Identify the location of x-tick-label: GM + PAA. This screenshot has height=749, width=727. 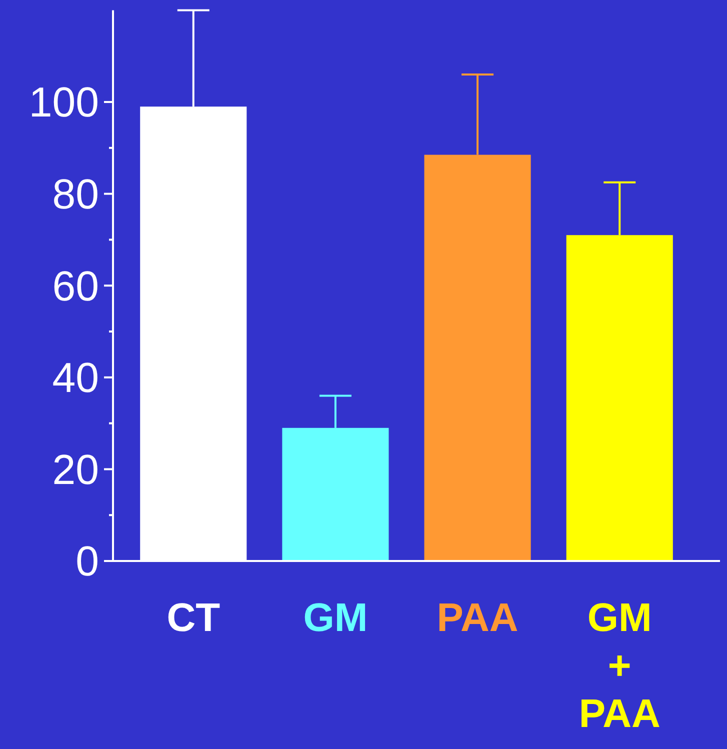
(619, 666).